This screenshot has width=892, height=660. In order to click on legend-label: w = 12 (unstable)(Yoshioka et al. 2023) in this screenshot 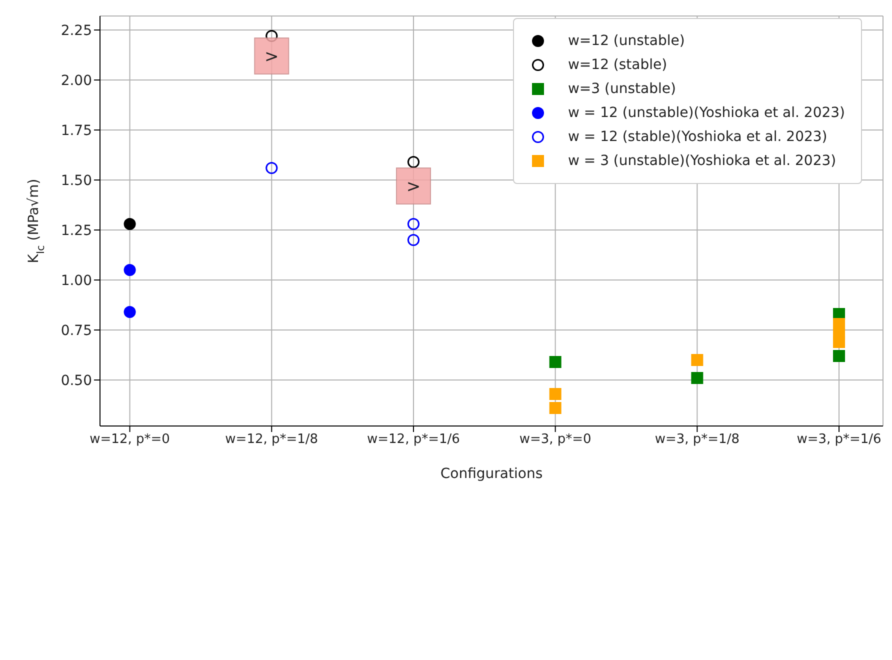, I will do `click(706, 112)`.